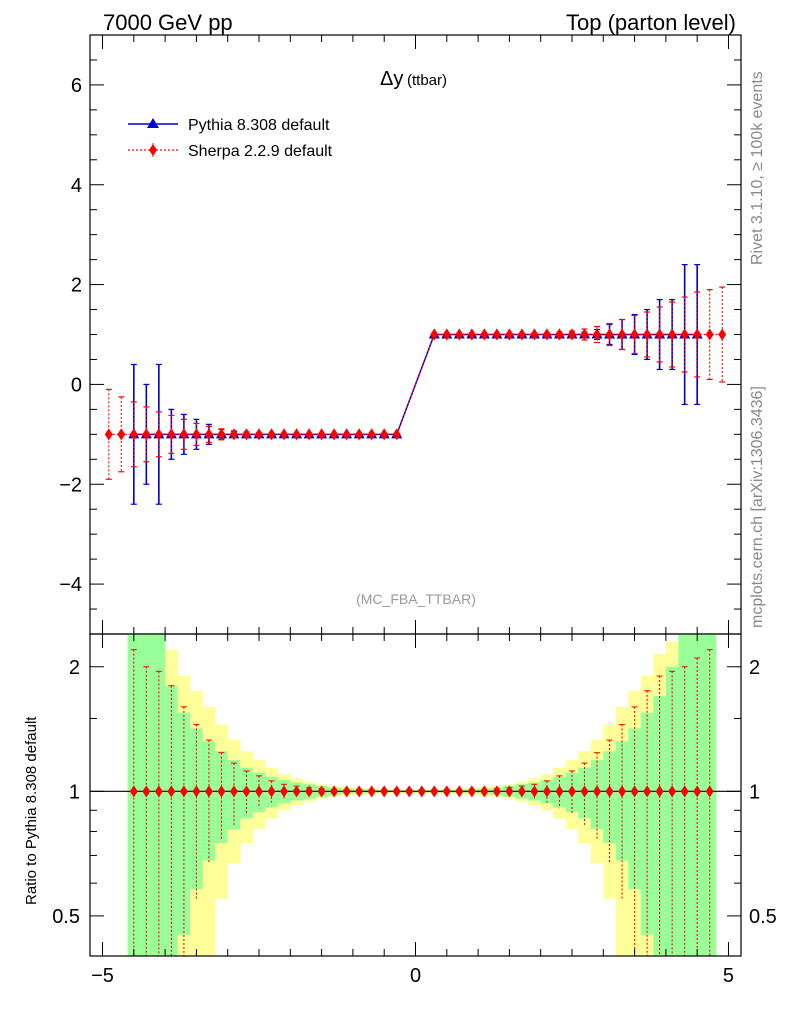  Describe the element at coordinates (153, 123) in the screenshot. I see `legend-marker-pythia` at that location.